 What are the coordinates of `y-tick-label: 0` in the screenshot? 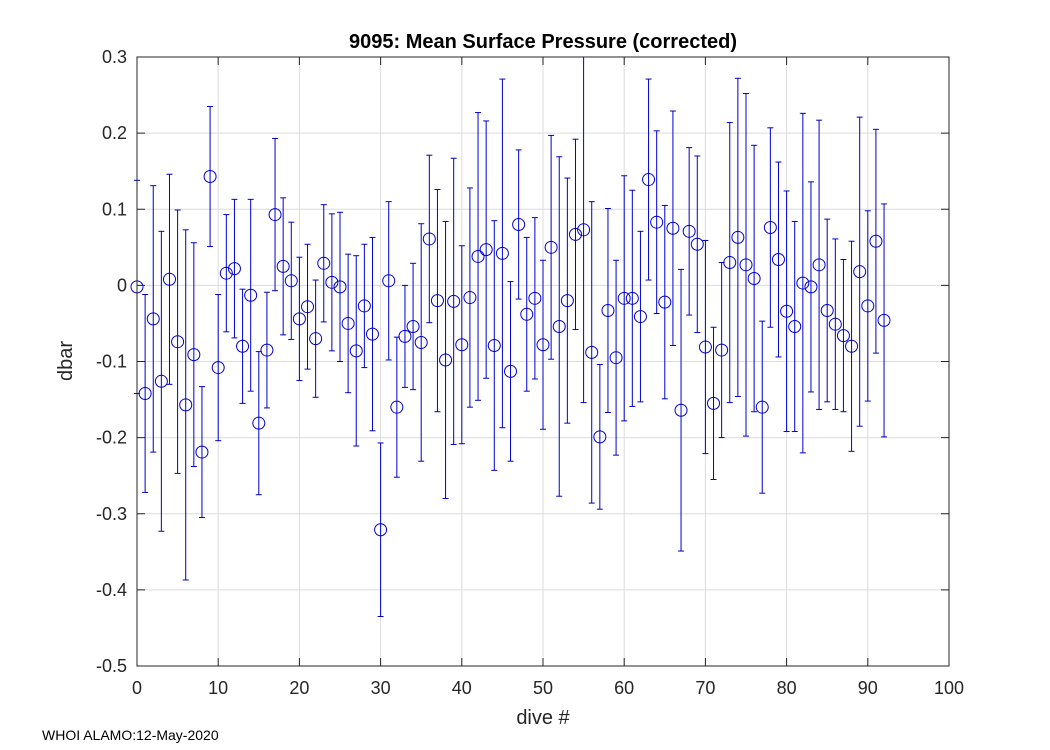 It's located at (122, 285).